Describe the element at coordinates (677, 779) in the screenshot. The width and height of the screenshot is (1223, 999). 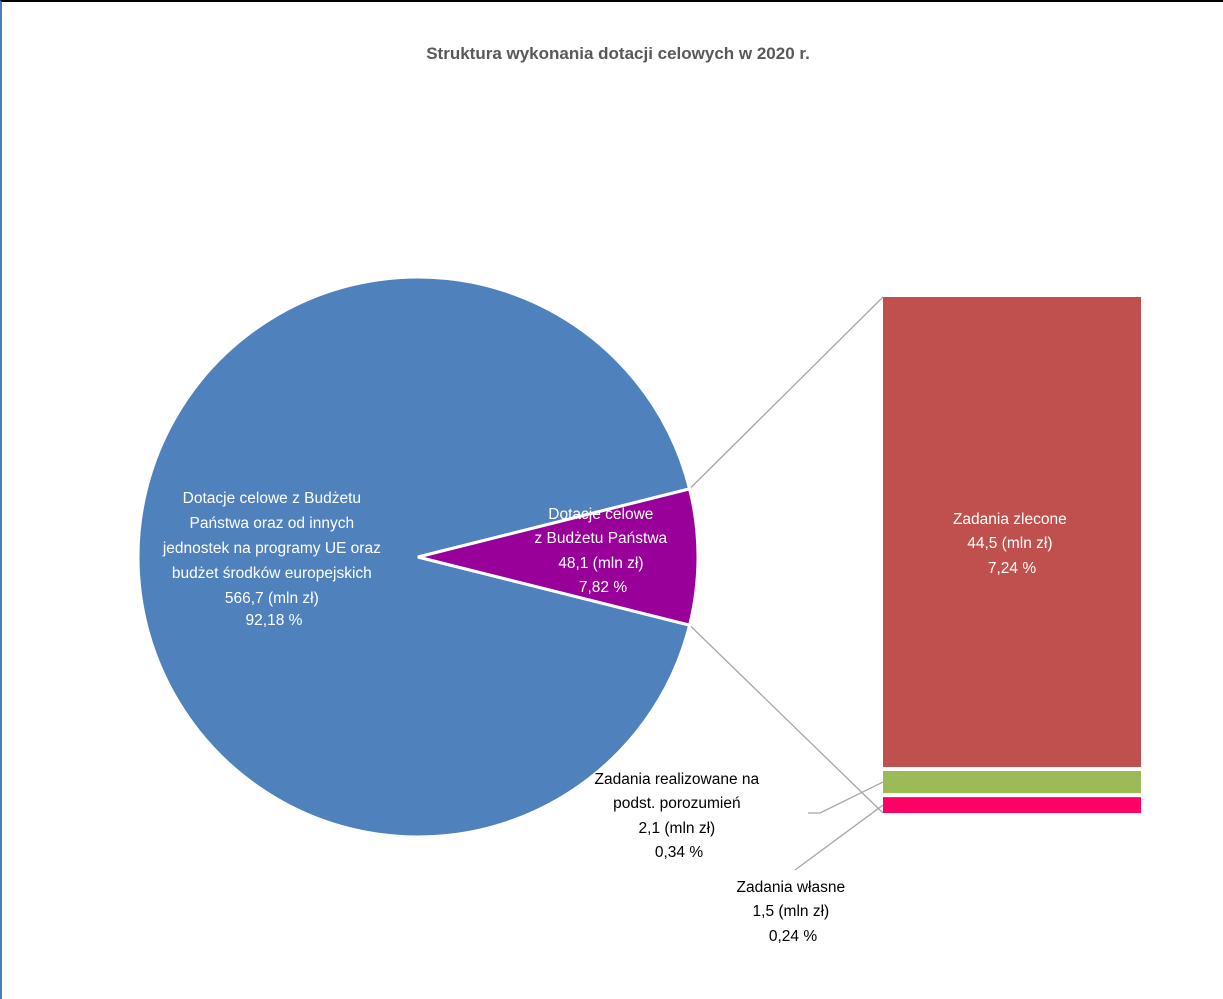
I see `bar-label-porozumienia-line: Zadania realizowane na` at that location.